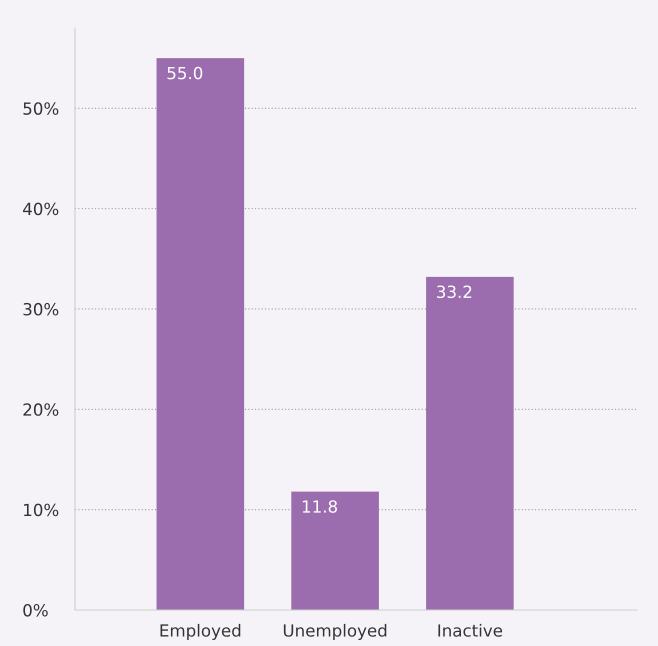 This screenshot has width=658, height=646. Describe the element at coordinates (41, 108) in the screenshot. I see `y-tick-label: 50%` at that location.